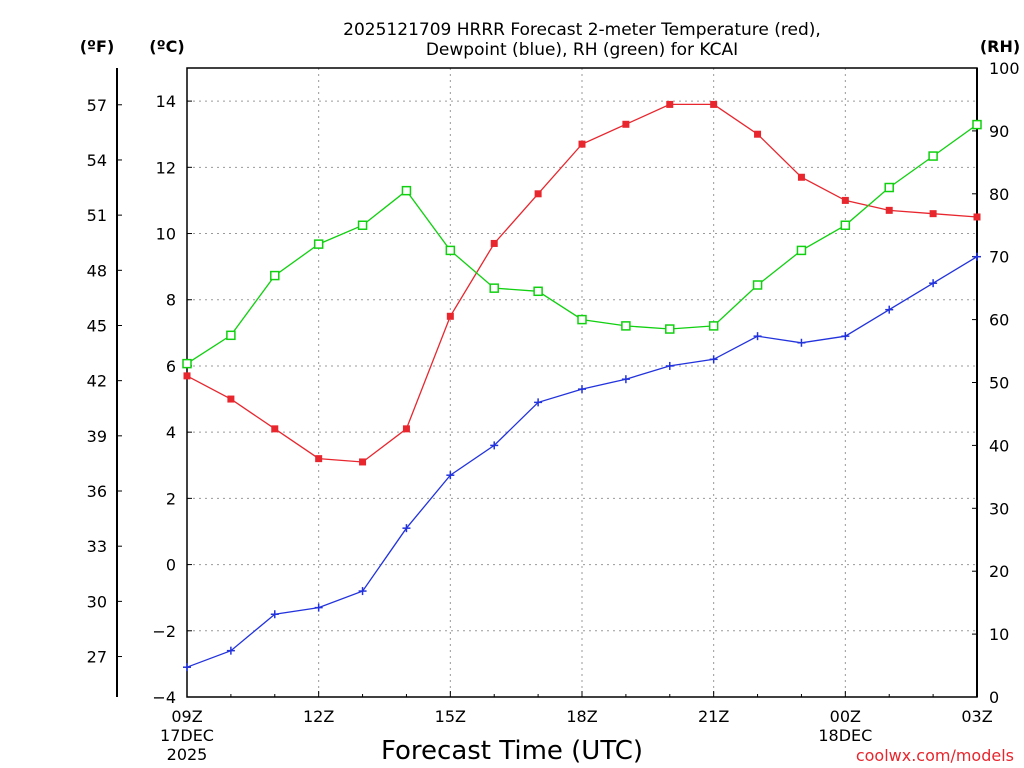  Describe the element at coordinates (999, 131) in the screenshot. I see `rh-tick-label: 90` at that location.